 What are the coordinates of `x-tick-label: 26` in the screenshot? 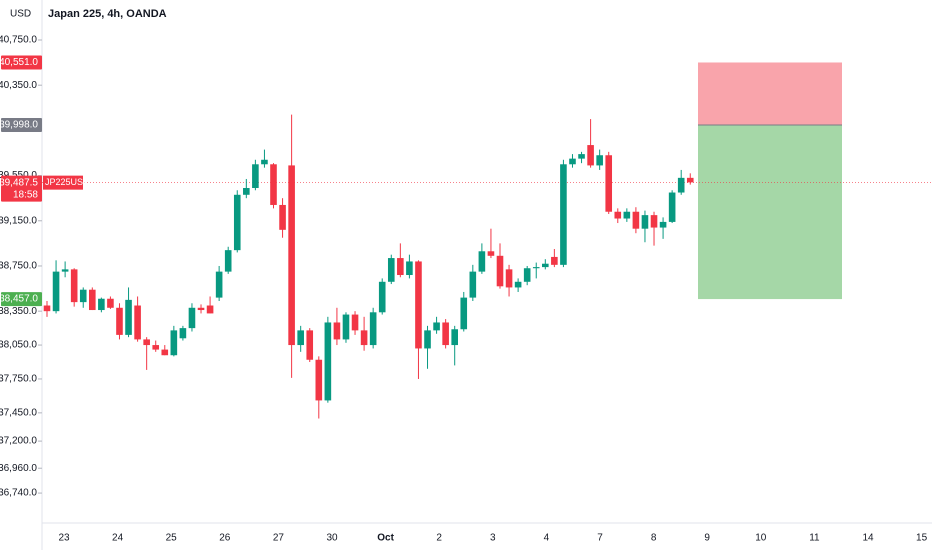 It's located at (225, 538).